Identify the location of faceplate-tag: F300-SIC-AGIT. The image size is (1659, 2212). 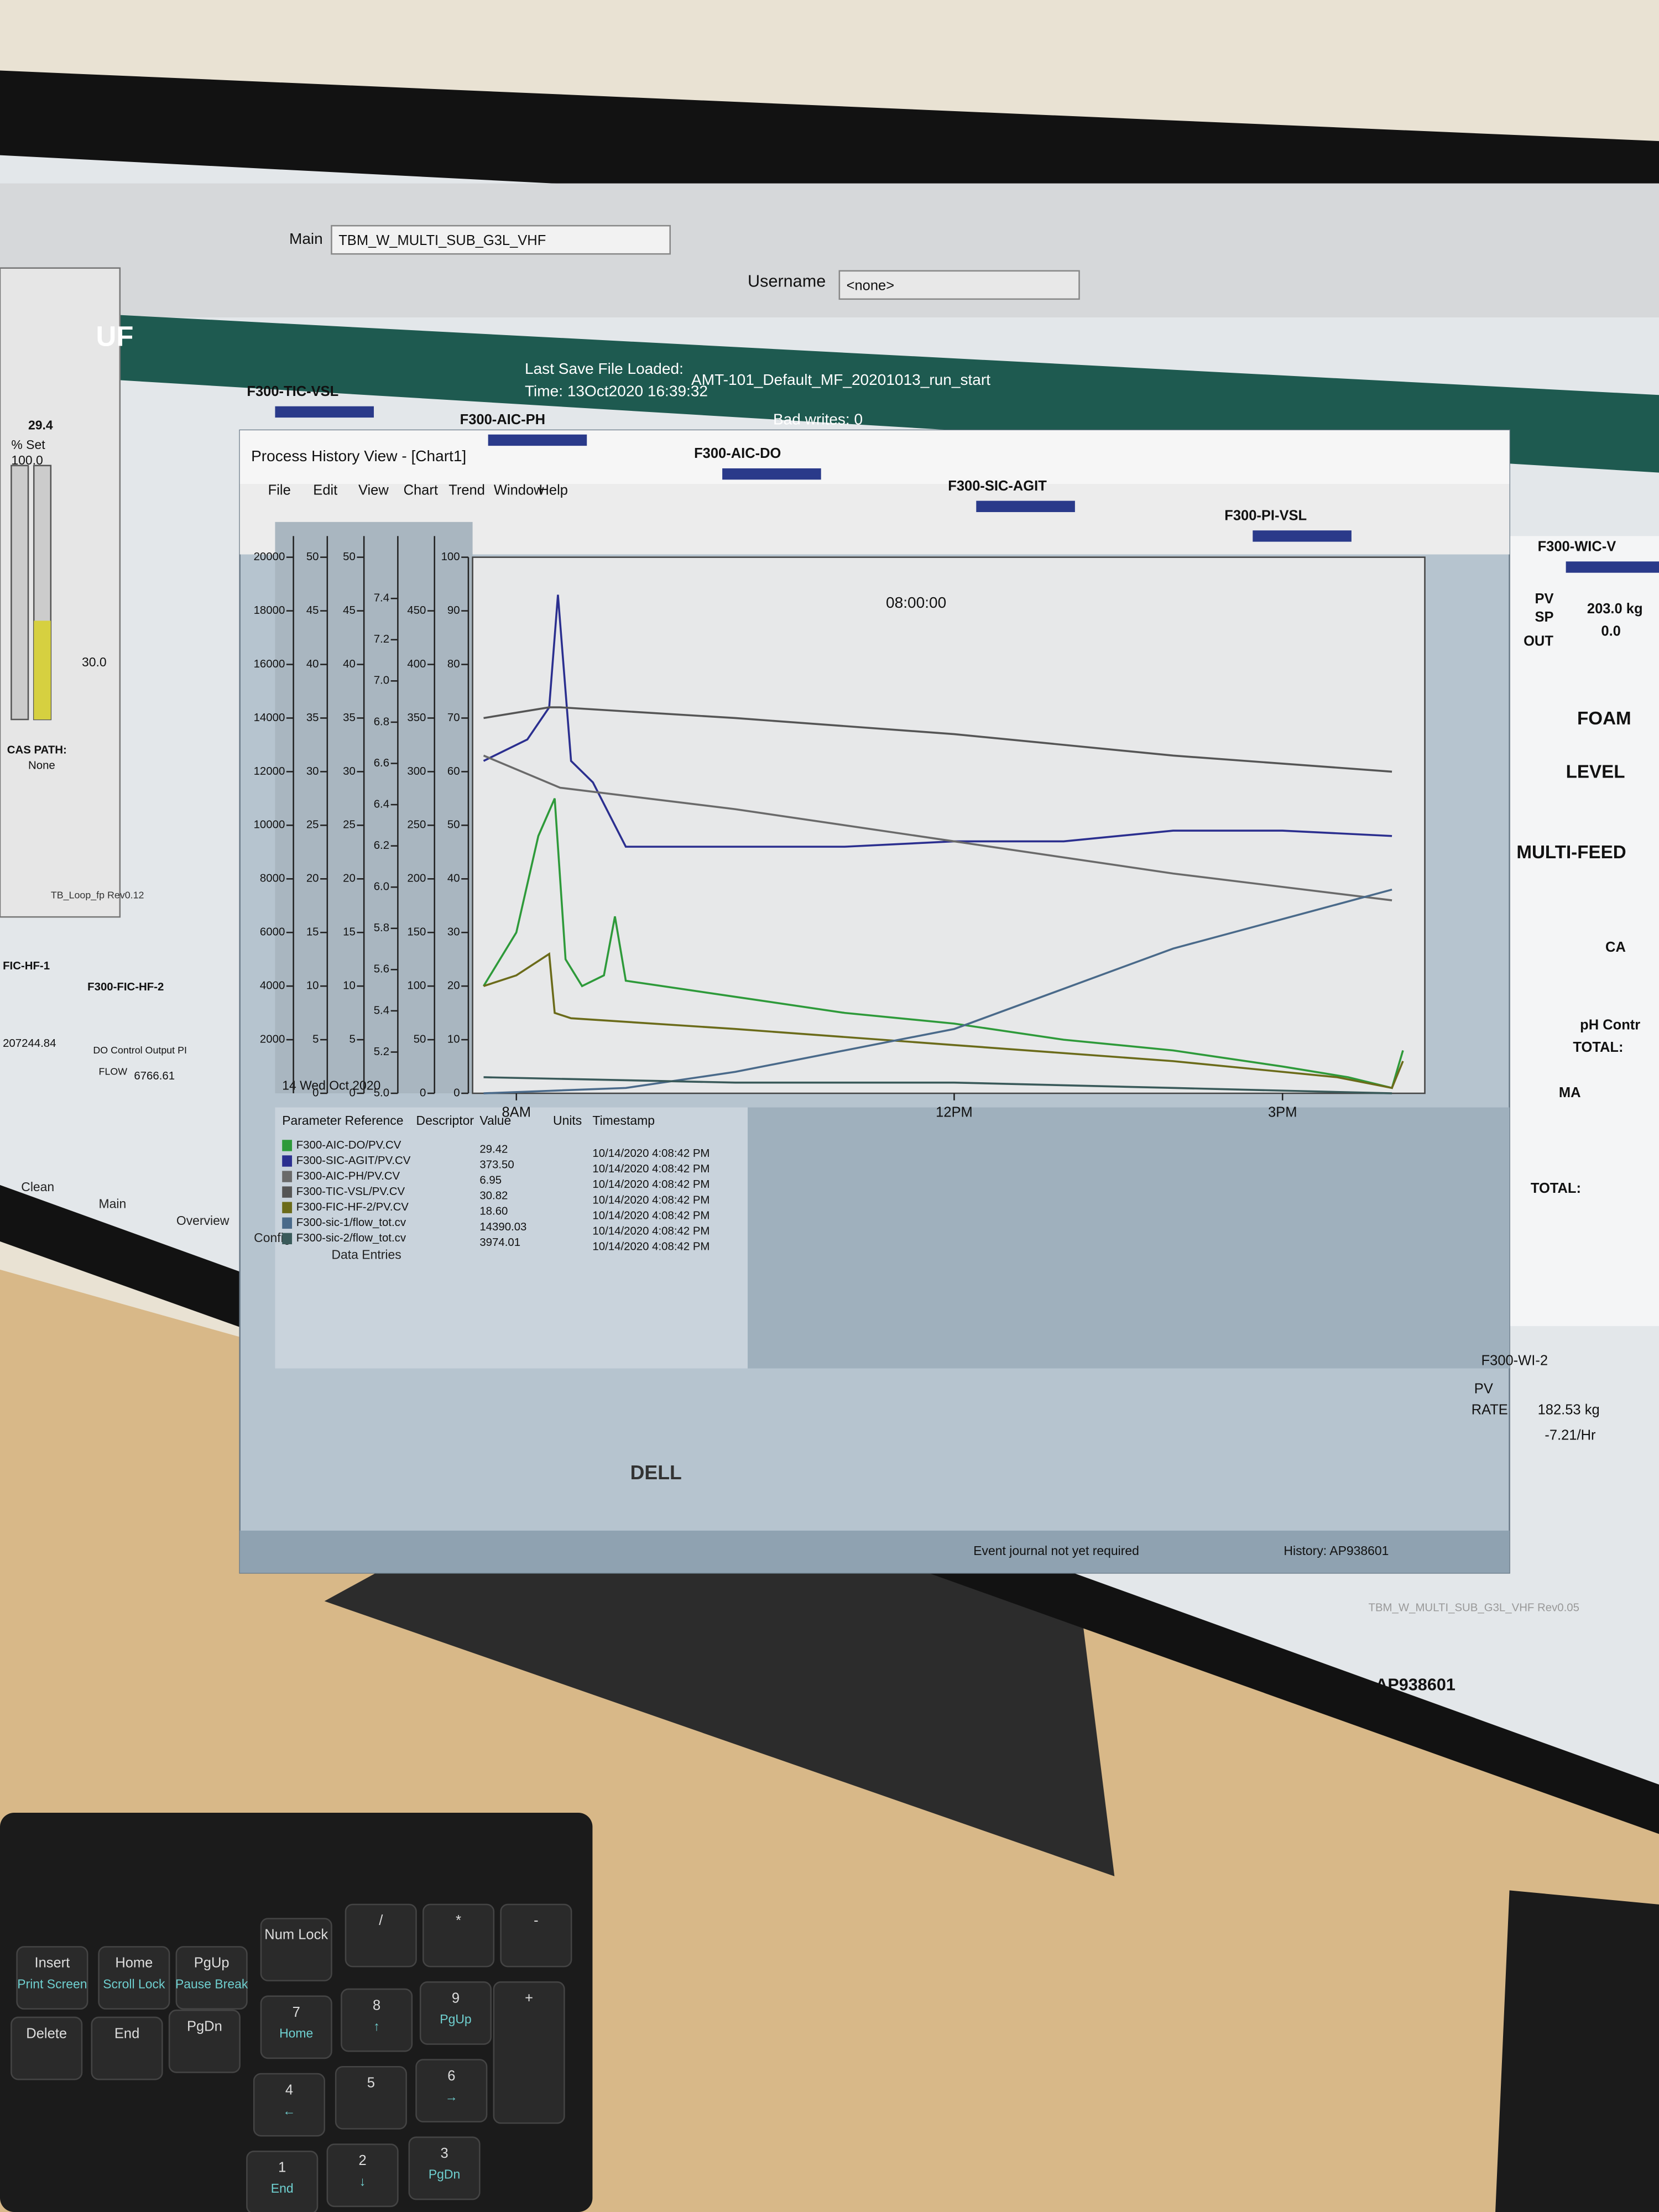
(998, 486).